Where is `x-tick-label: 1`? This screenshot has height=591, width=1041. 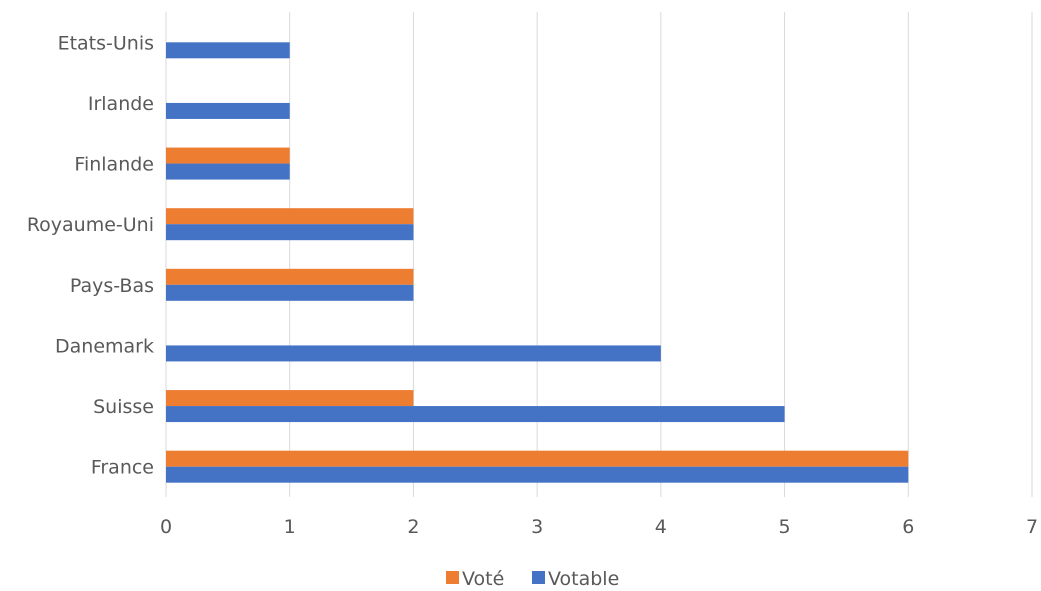 x-tick-label: 1 is located at coordinates (290, 527).